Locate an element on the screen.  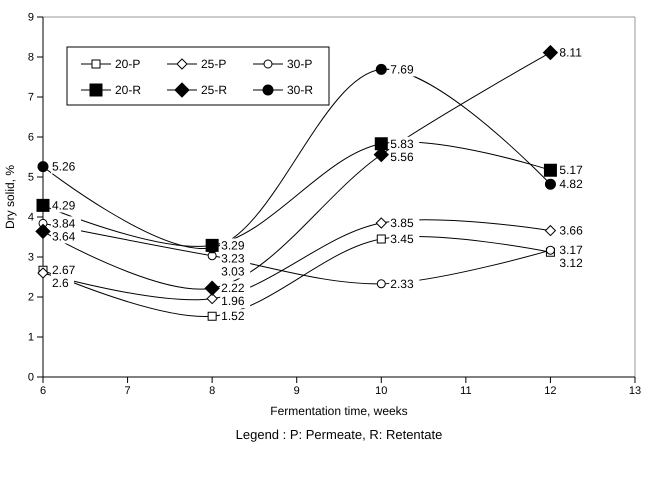
data-label: 3.03 is located at coordinates (233, 271).